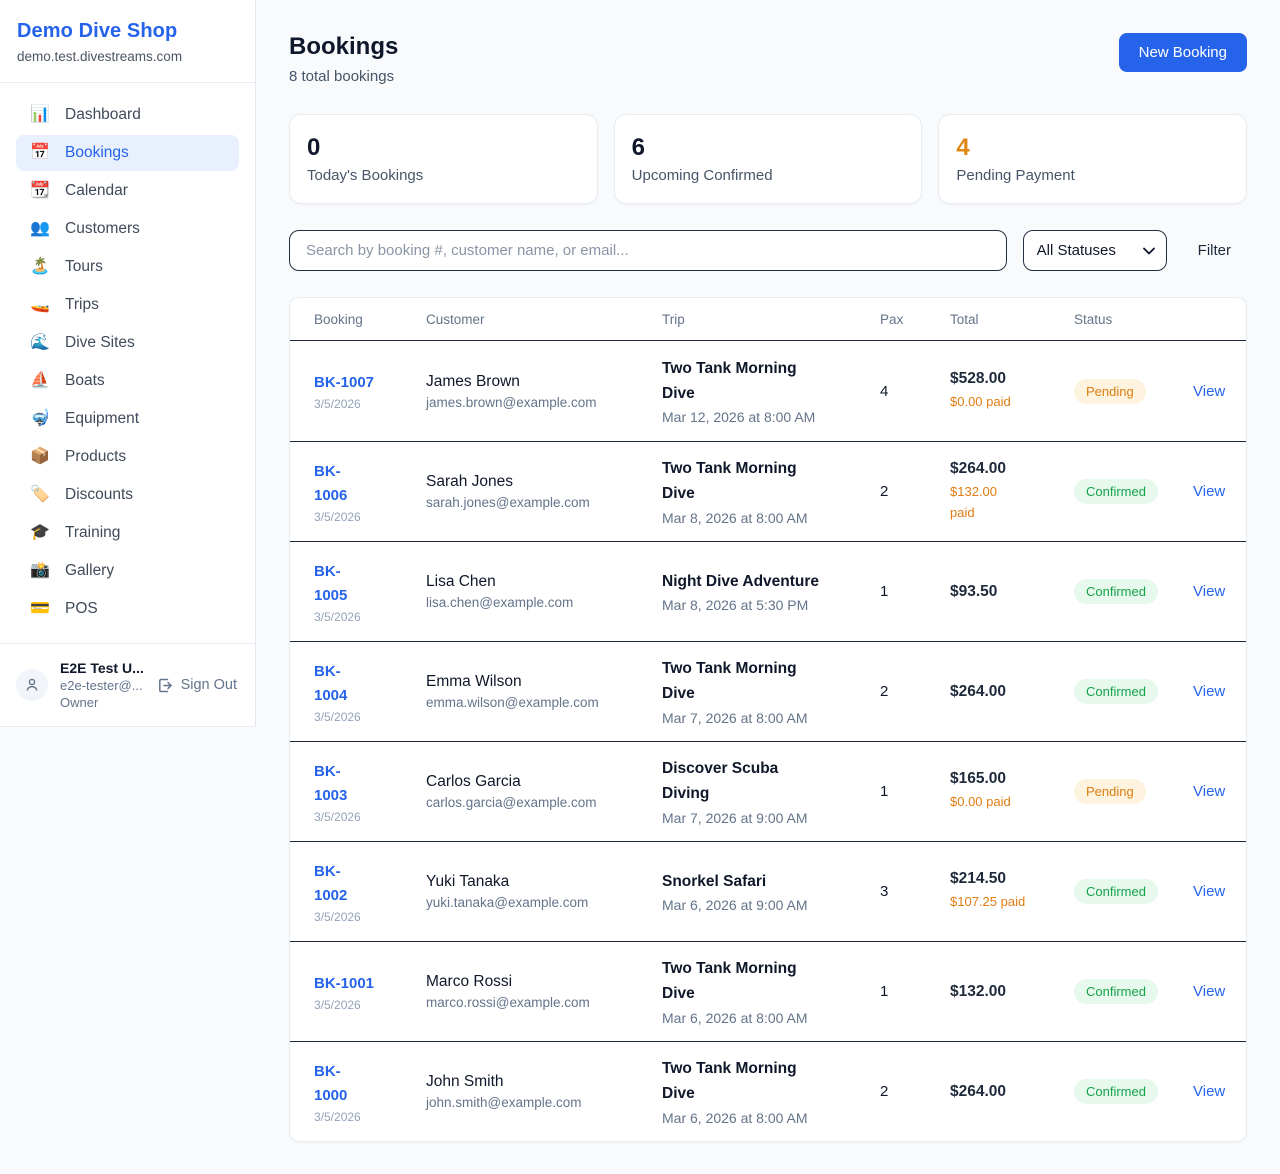 The width and height of the screenshot is (1280, 1174). I want to click on sidebar-item-dashboard: 📊 Dashboard, so click(127, 115).